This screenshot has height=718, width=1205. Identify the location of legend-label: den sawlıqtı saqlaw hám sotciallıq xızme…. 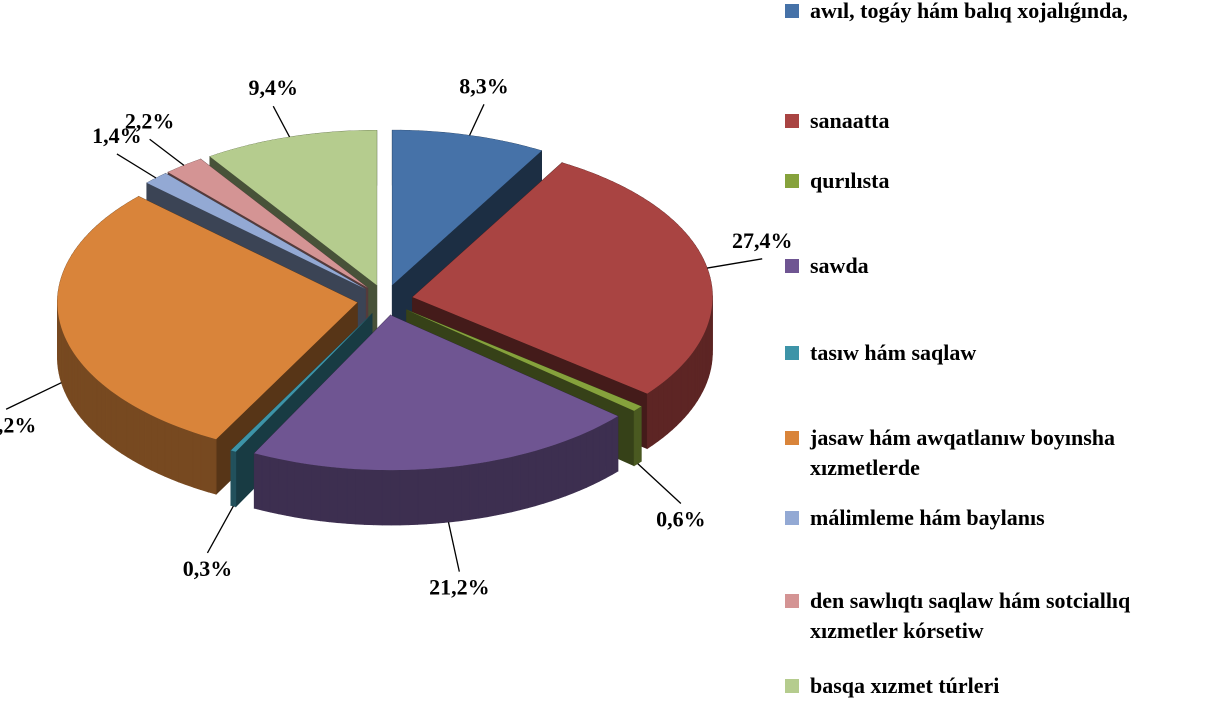
(970, 615).